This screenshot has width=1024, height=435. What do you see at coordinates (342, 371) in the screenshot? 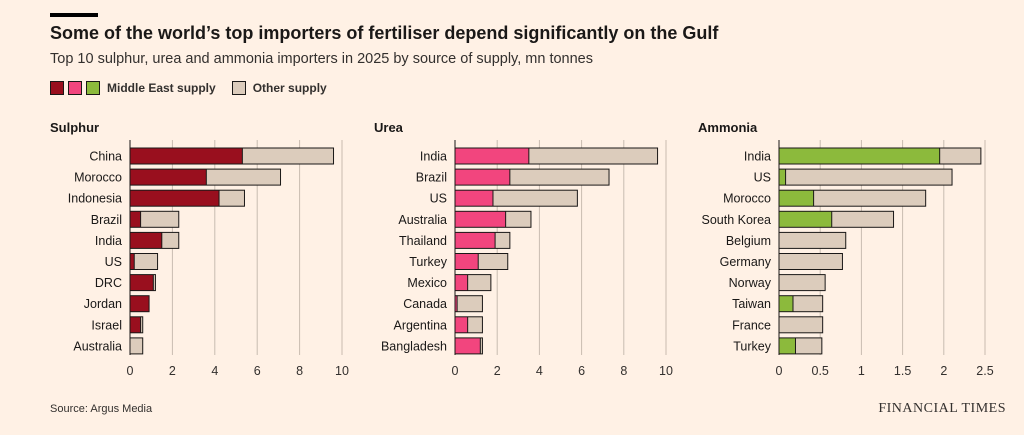
I see `tick-label-sulphur: 10` at bounding box center [342, 371].